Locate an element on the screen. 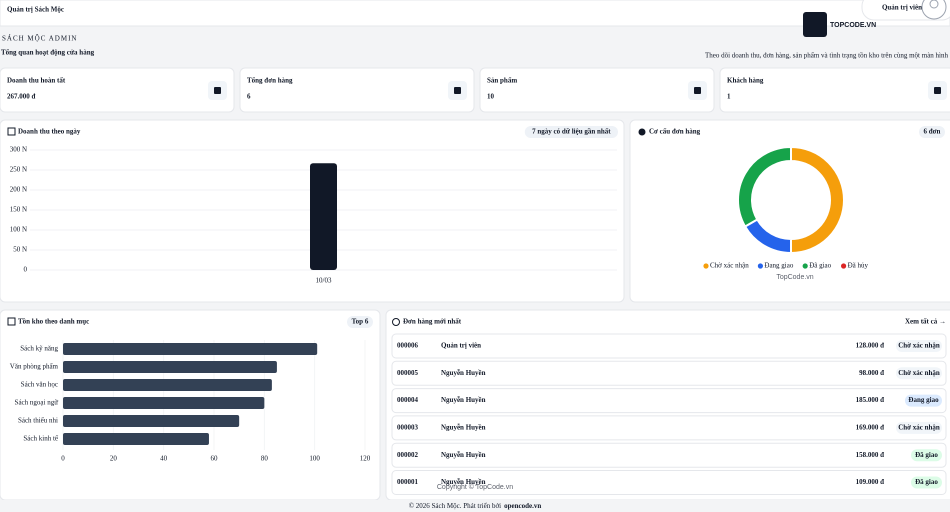  y-tick-label: Sách văn học is located at coordinates (39, 385).